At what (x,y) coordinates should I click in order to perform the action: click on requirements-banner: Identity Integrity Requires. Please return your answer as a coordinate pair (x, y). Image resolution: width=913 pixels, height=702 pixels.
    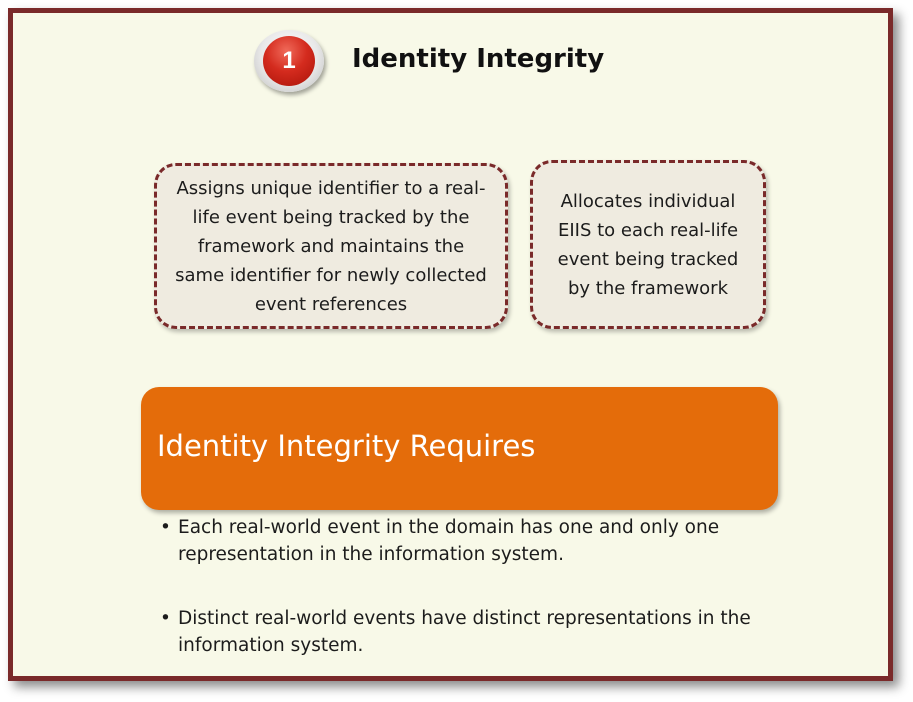
    Looking at the image, I should click on (459, 448).